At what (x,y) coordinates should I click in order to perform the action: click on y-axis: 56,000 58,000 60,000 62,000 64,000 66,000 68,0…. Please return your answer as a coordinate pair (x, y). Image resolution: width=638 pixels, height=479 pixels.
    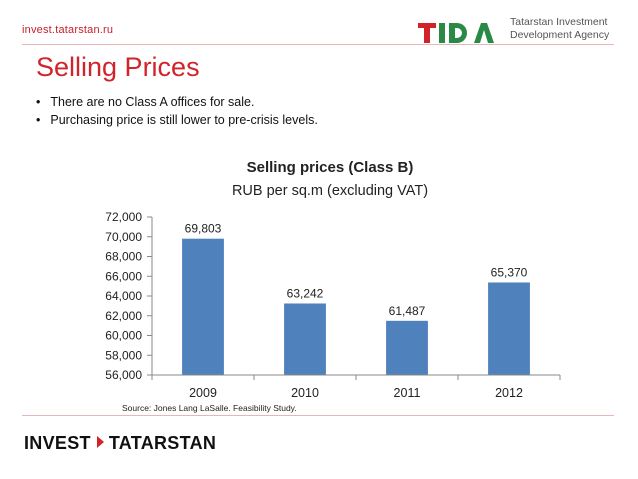
    Looking at the image, I should click on (129, 296).